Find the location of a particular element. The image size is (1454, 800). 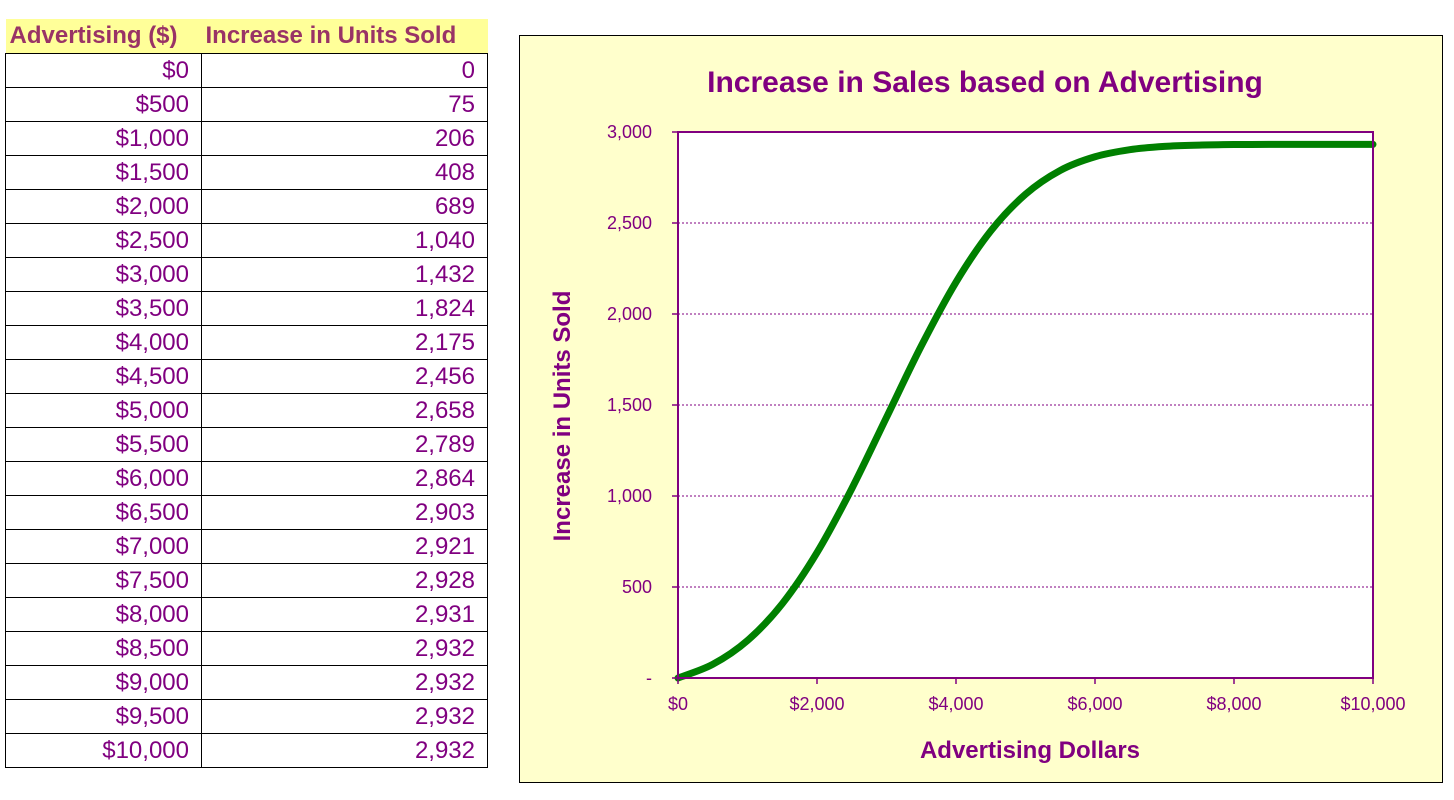

advertising-cell: $4,000 is located at coordinates (103, 342).